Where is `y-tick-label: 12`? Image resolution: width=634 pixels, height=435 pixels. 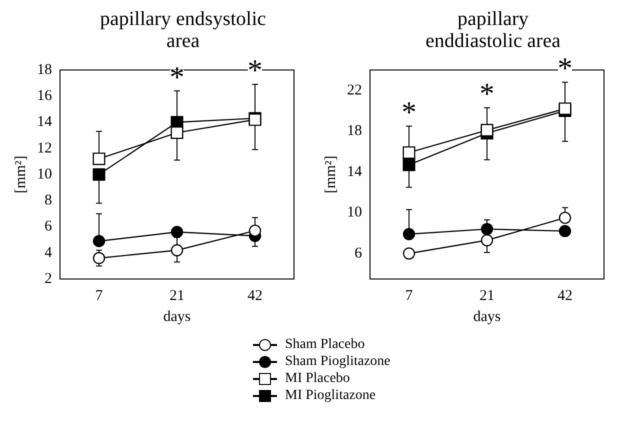
y-tick-label: 12 is located at coordinates (44, 148).